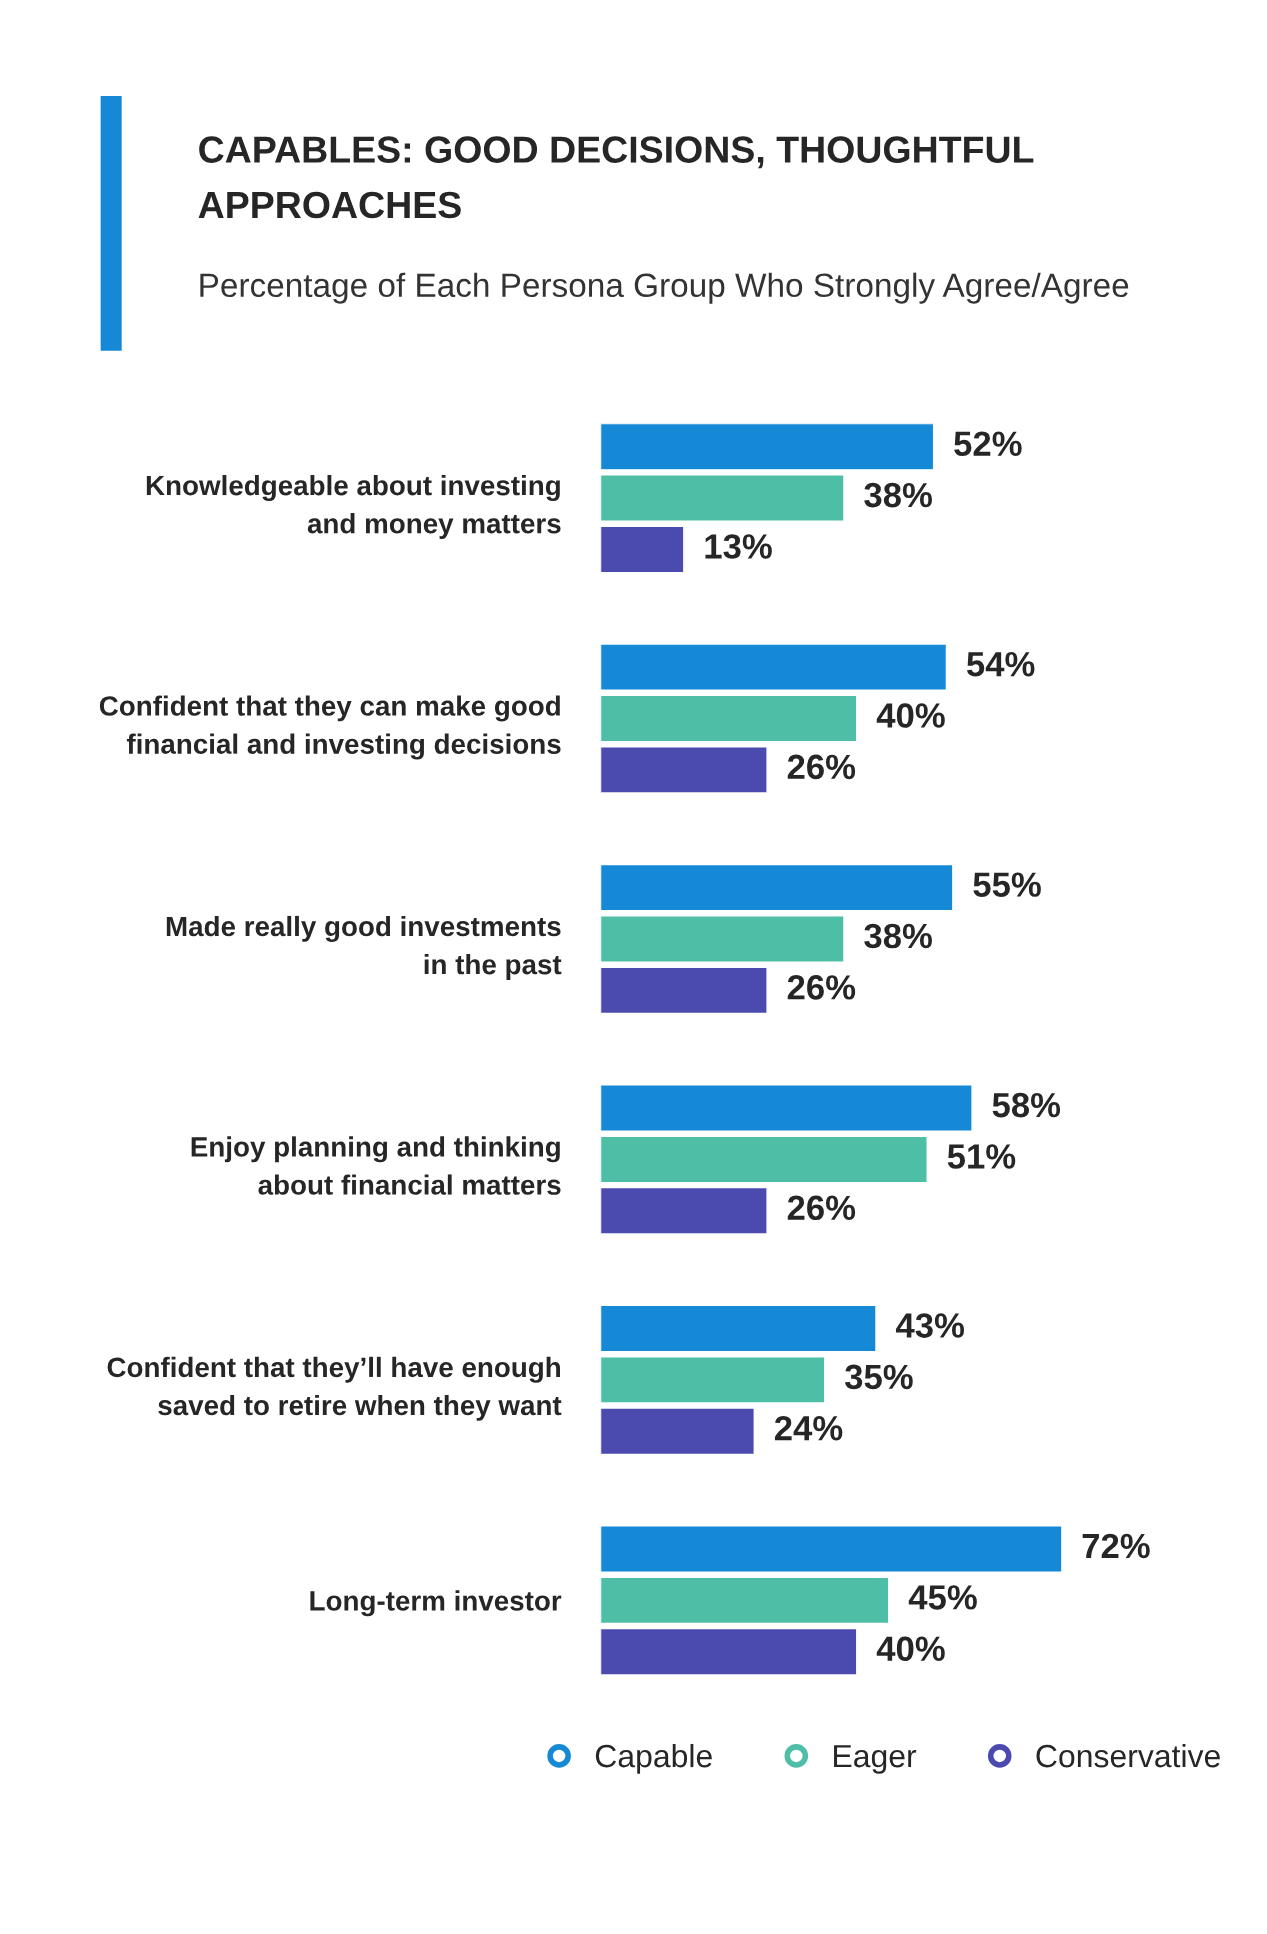 This screenshot has height=1934, width=1267. What do you see at coordinates (436, 1603) in the screenshot?
I see `y-tick-label: Long-term investor` at bounding box center [436, 1603].